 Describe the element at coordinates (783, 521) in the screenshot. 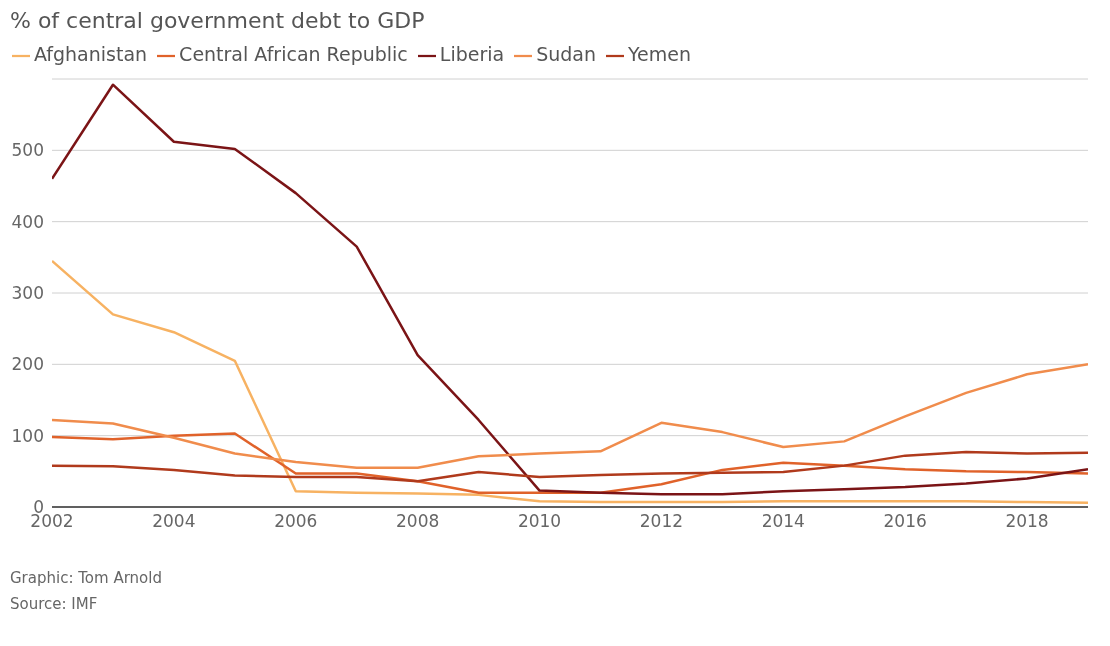

I see `x-tick-label: 2014` at that location.